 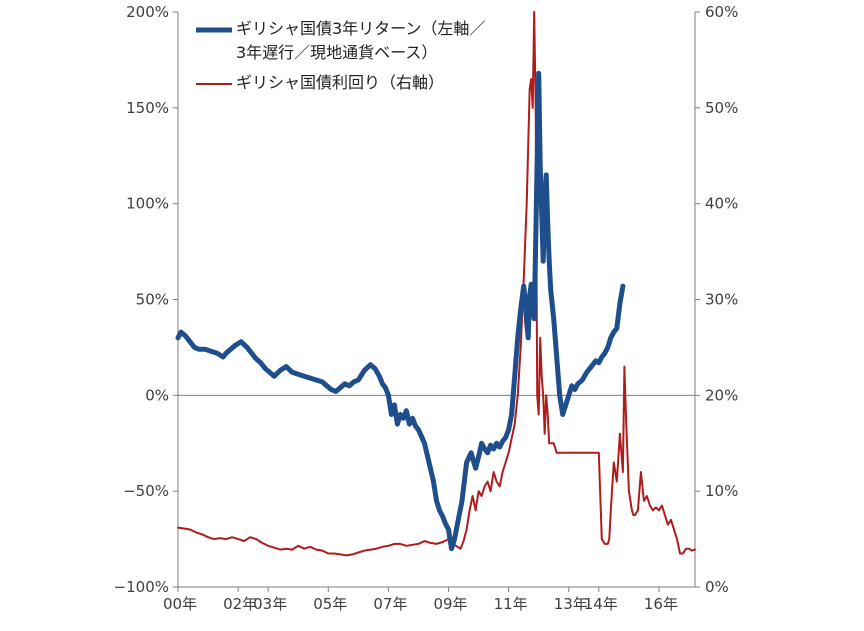 I want to click on legend-label: ギリシャ国債利回り（右軸）, so click(x=340, y=82).